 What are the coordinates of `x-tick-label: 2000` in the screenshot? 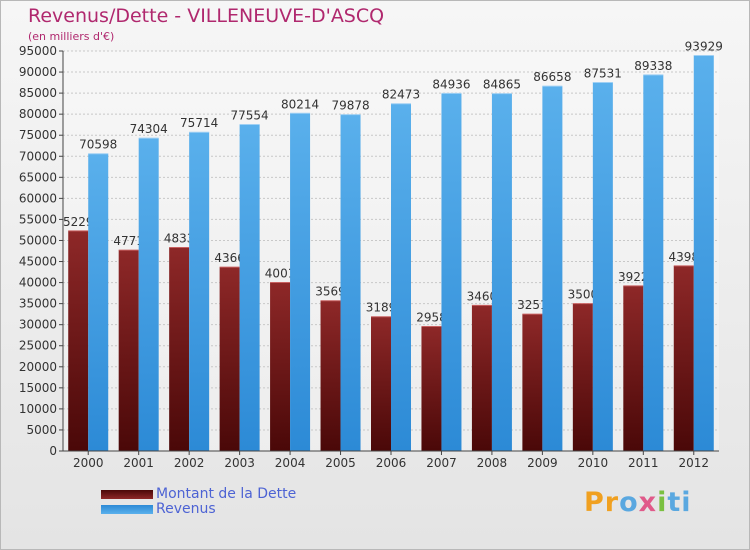 It's located at (88, 463).